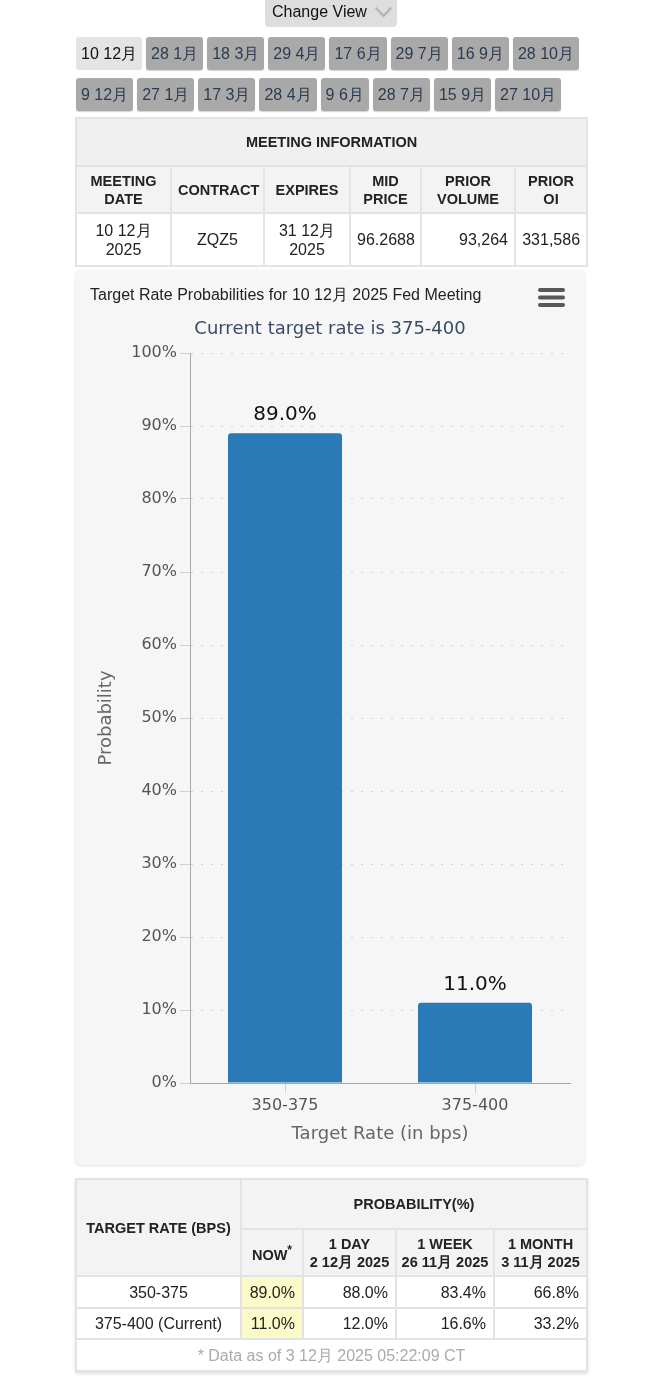 The image size is (662, 1384). I want to click on text: 26 11月 2025, so click(445, 1261).